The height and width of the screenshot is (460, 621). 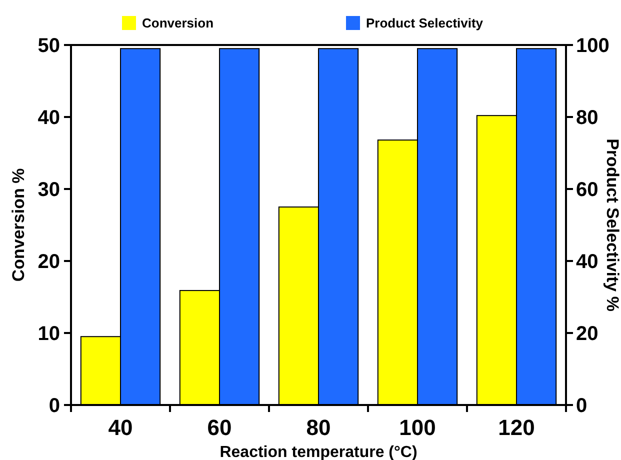 I want to click on y2-tick-label: 20, so click(x=587, y=334).